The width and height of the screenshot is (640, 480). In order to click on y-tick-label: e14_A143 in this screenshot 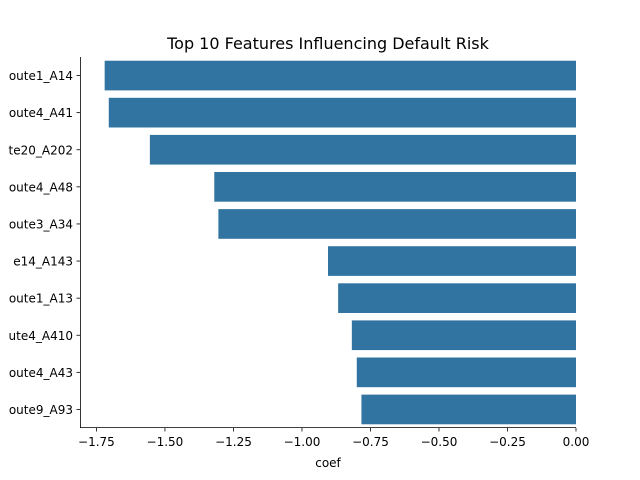, I will do `click(43, 262)`.